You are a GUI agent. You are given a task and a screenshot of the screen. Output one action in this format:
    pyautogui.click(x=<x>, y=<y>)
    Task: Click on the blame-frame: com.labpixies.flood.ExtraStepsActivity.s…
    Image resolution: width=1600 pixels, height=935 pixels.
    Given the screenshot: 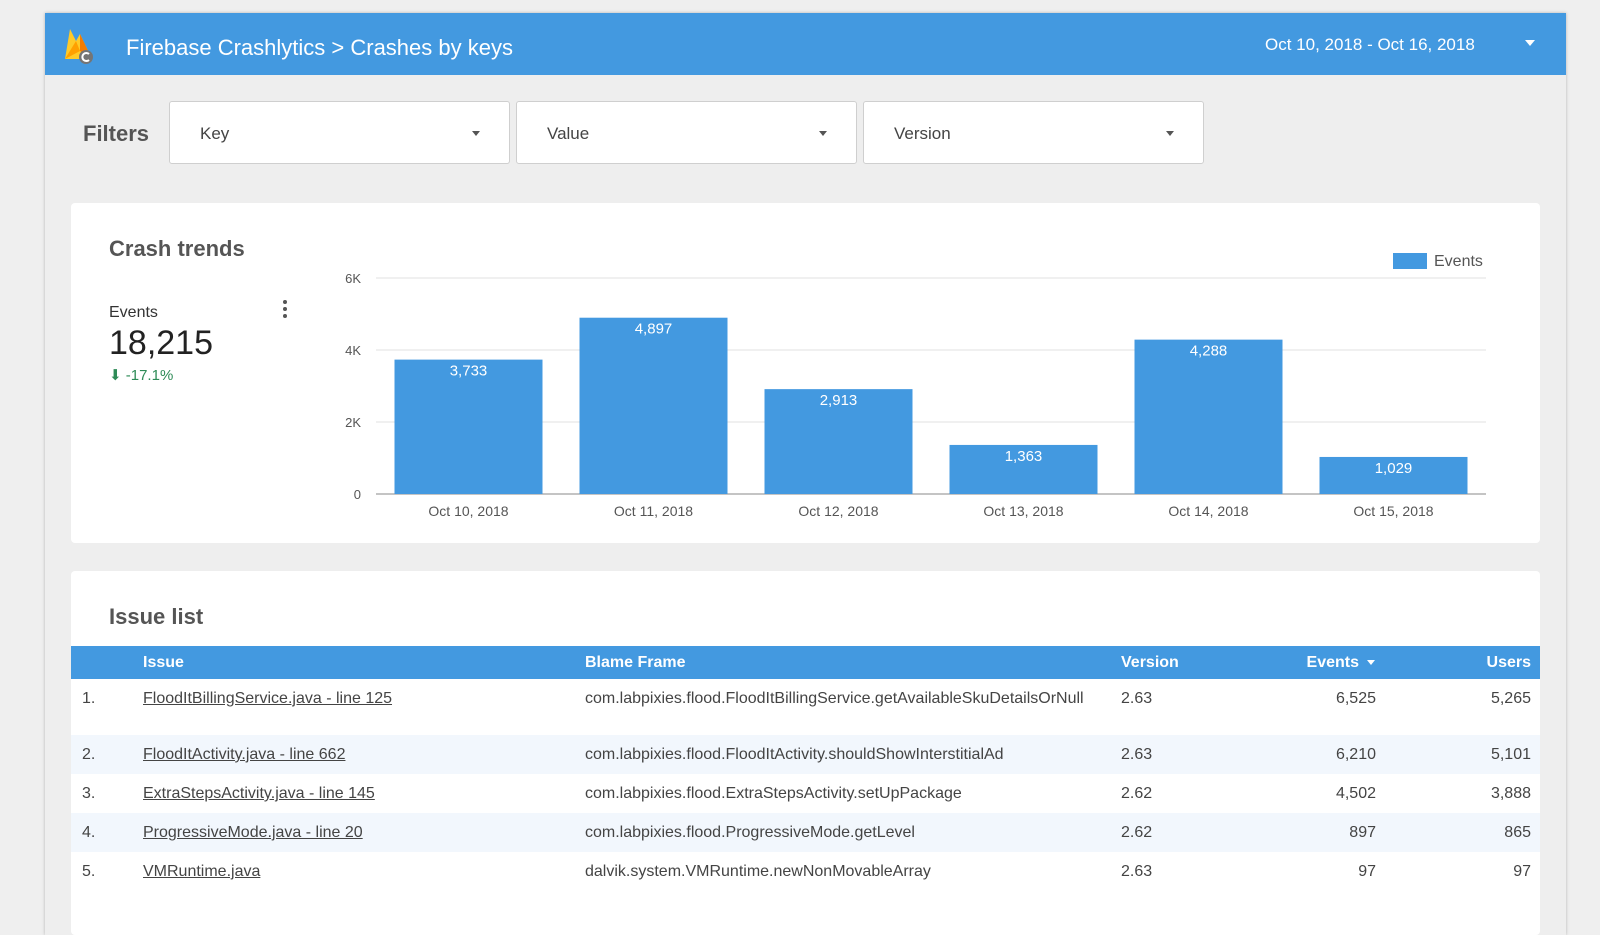 What is the action you would take?
    pyautogui.click(x=773, y=793)
    